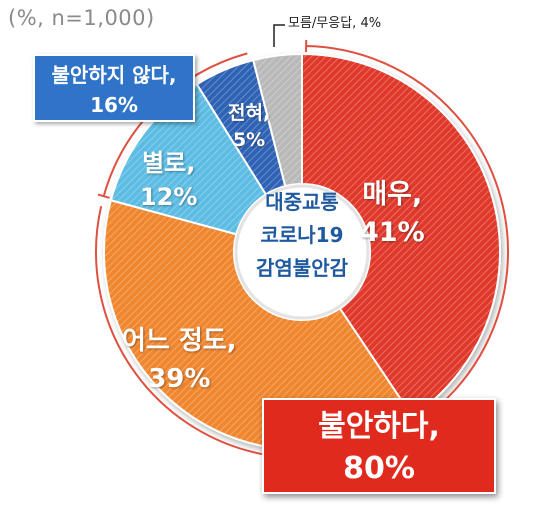 This screenshot has height=520, width=550. What do you see at coordinates (179, 379) in the screenshot?
I see `slice-value-somewhat: 39%` at bounding box center [179, 379].